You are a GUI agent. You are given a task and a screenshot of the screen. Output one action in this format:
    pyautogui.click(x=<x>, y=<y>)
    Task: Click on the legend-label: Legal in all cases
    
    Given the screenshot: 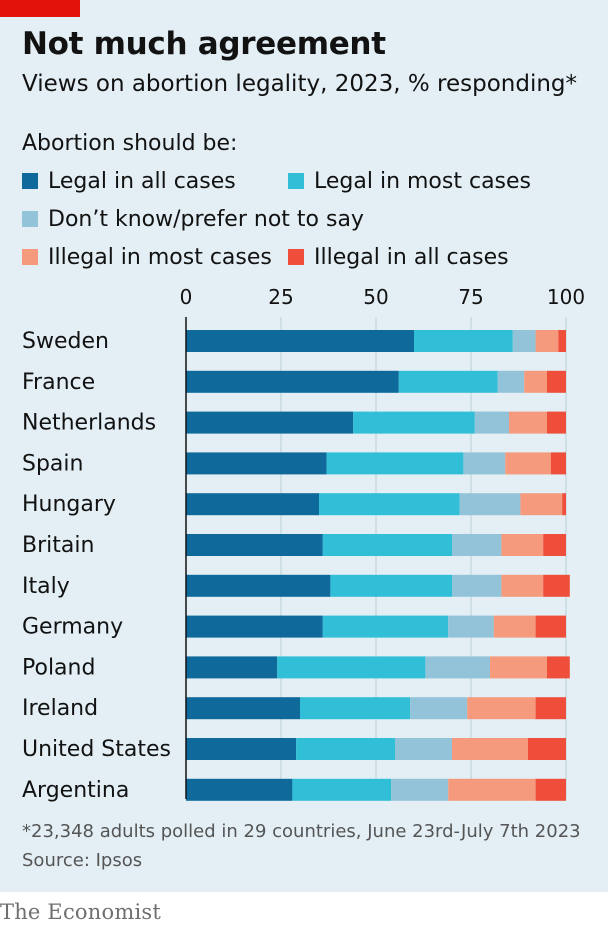 What is the action you would take?
    pyautogui.click(x=142, y=181)
    